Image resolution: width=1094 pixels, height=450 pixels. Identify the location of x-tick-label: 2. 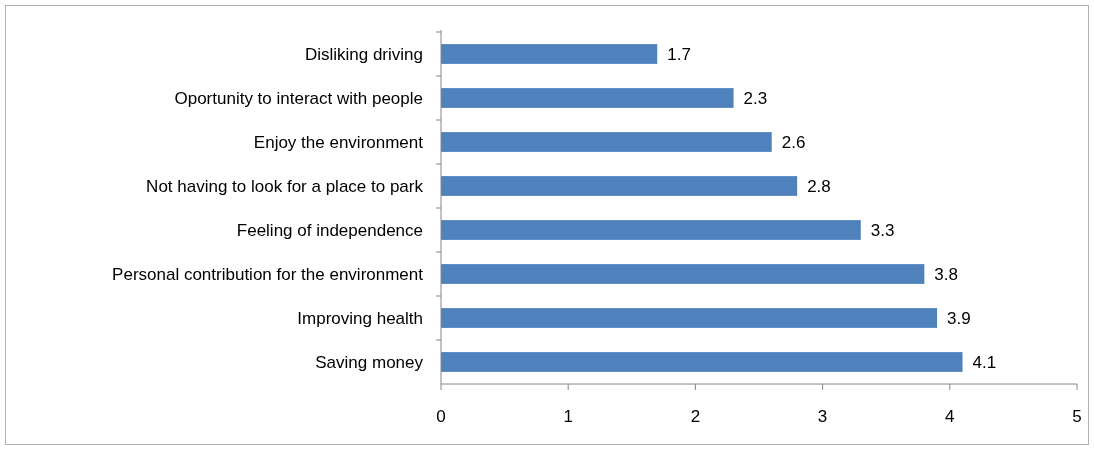
(695, 416).